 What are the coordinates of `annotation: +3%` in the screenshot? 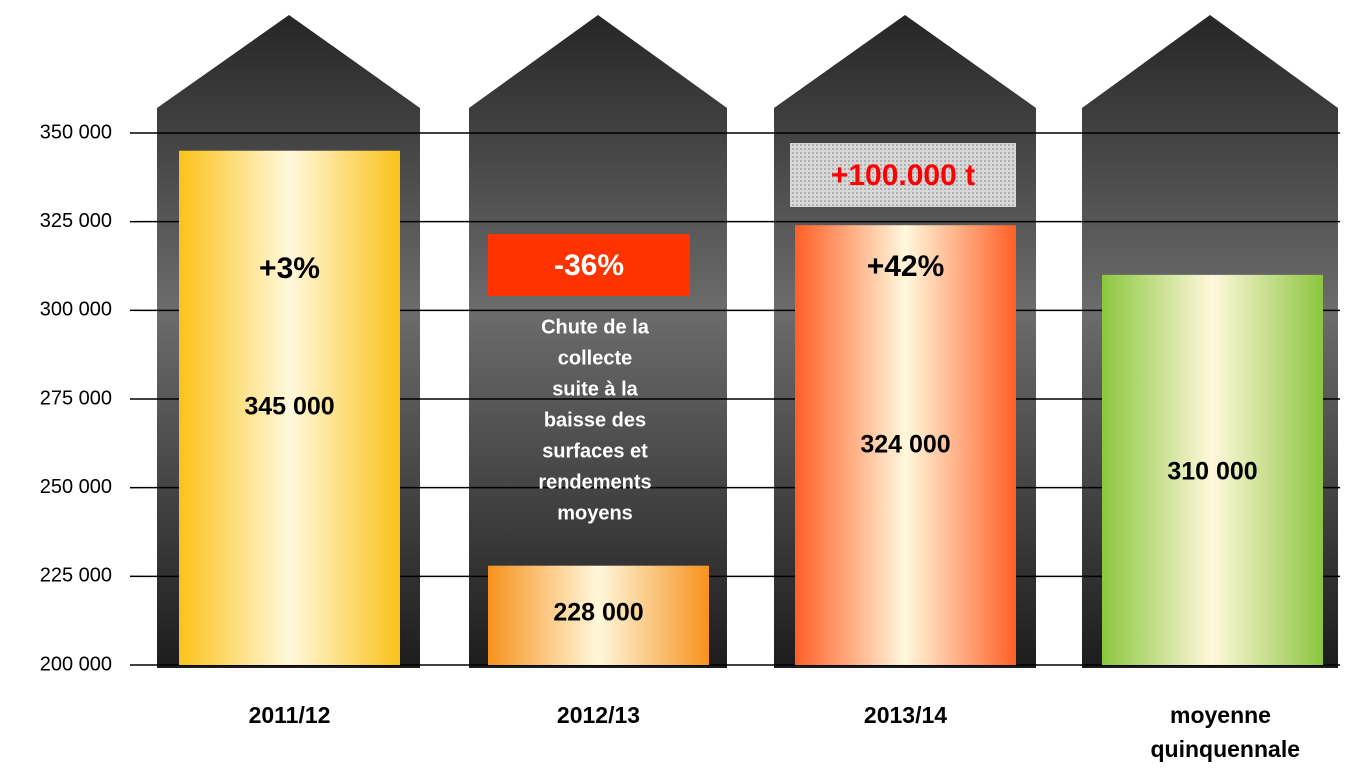 It's located at (289, 268).